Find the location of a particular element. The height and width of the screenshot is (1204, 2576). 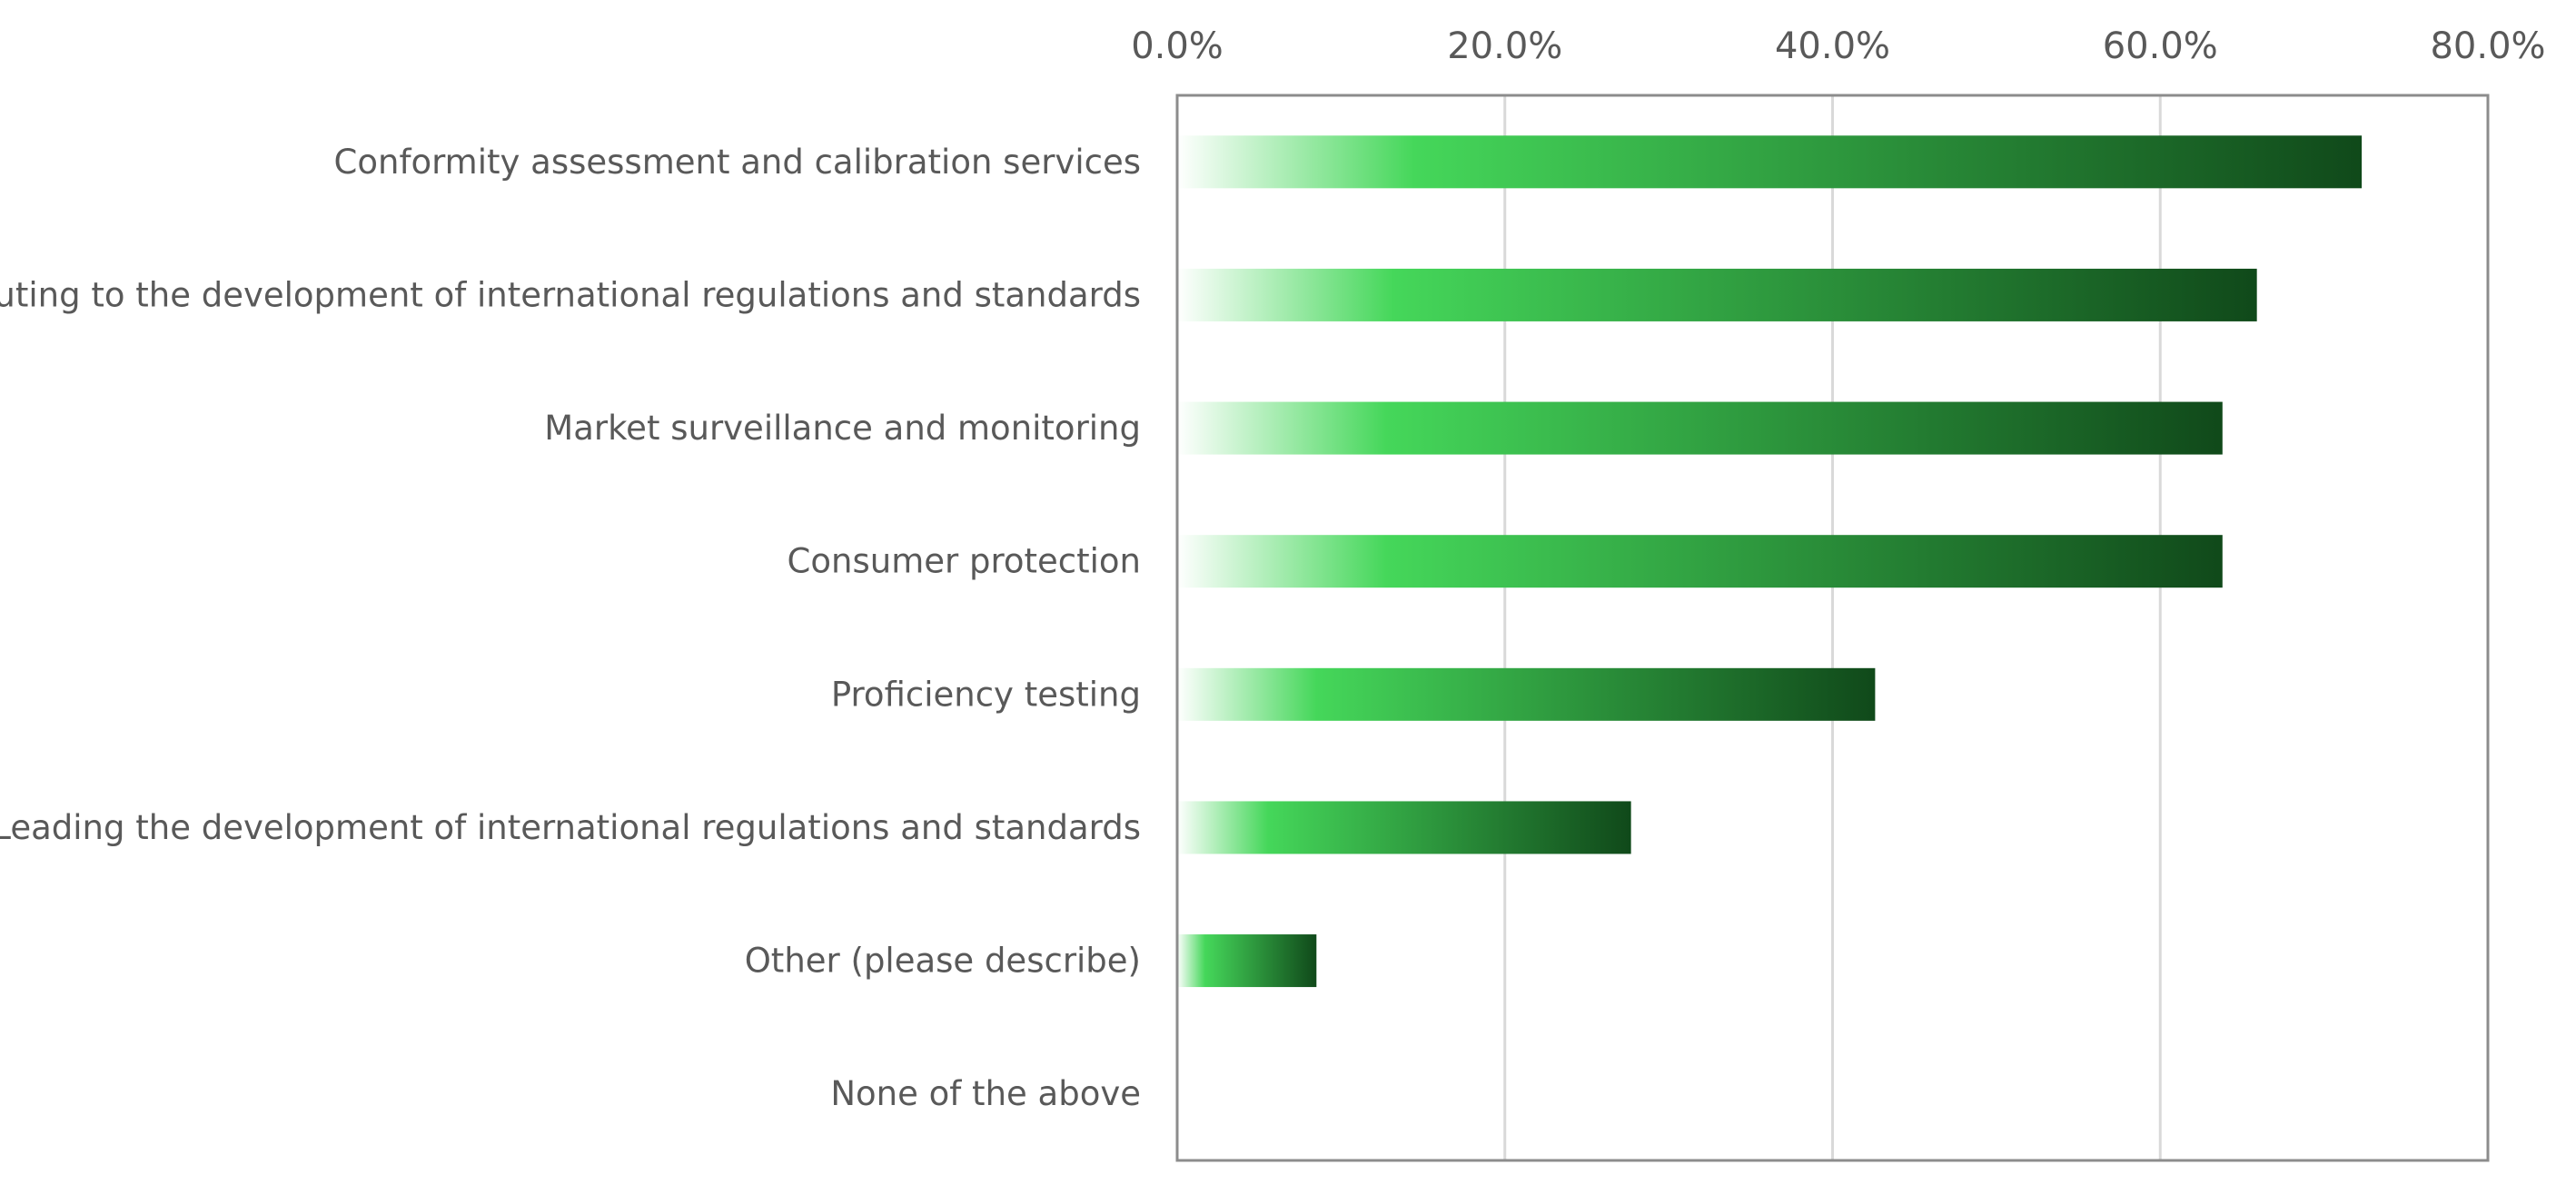

x-tick-label: 80.0% is located at coordinates (2487, 46).